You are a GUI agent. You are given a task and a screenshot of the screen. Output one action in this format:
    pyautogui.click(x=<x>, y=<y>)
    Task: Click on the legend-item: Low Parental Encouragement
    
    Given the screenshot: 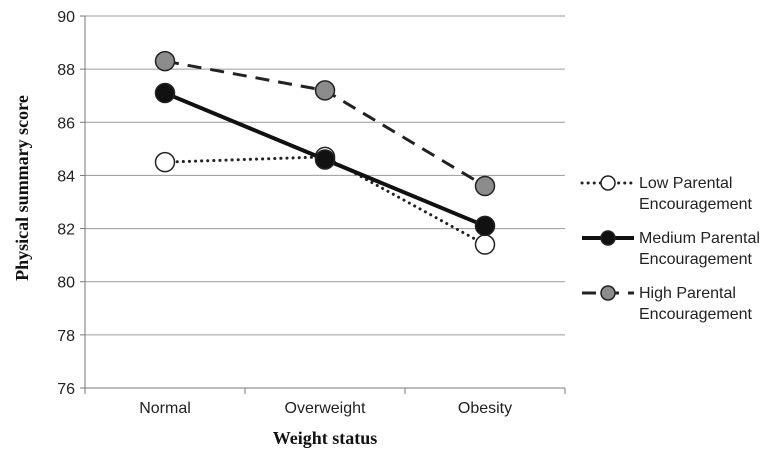 What is the action you would take?
    pyautogui.click(x=666, y=194)
    